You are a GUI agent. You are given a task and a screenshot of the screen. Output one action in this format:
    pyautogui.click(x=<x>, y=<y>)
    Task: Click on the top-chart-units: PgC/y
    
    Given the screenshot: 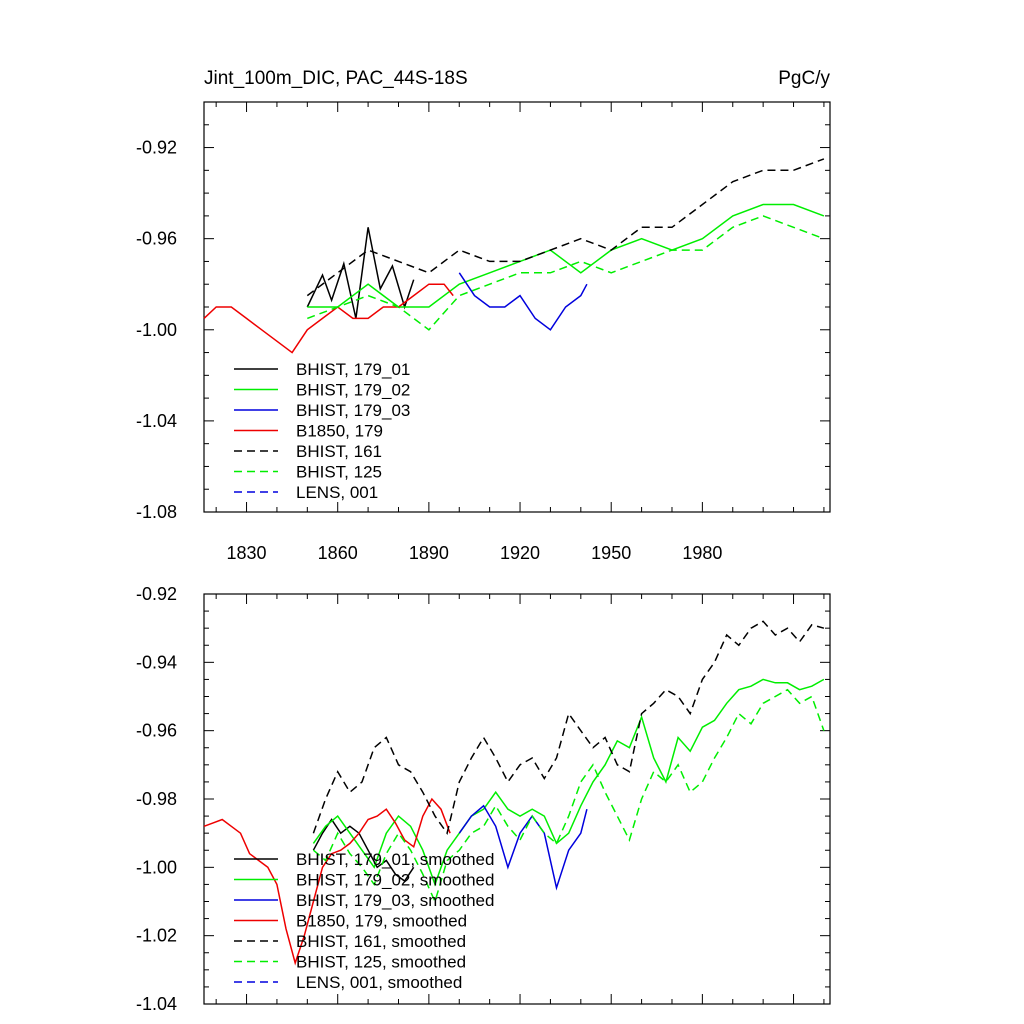 What is the action you would take?
    pyautogui.click(x=804, y=78)
    